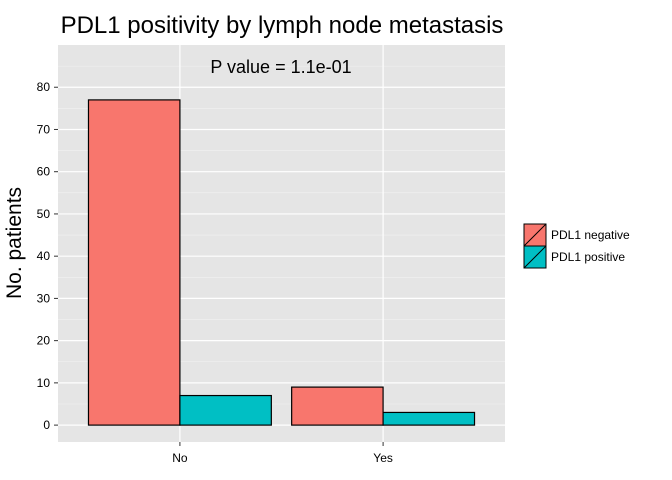 The width and height of the screenshot is (672, 480). I want to click on y-tick-label: 20, so click(44, 341).